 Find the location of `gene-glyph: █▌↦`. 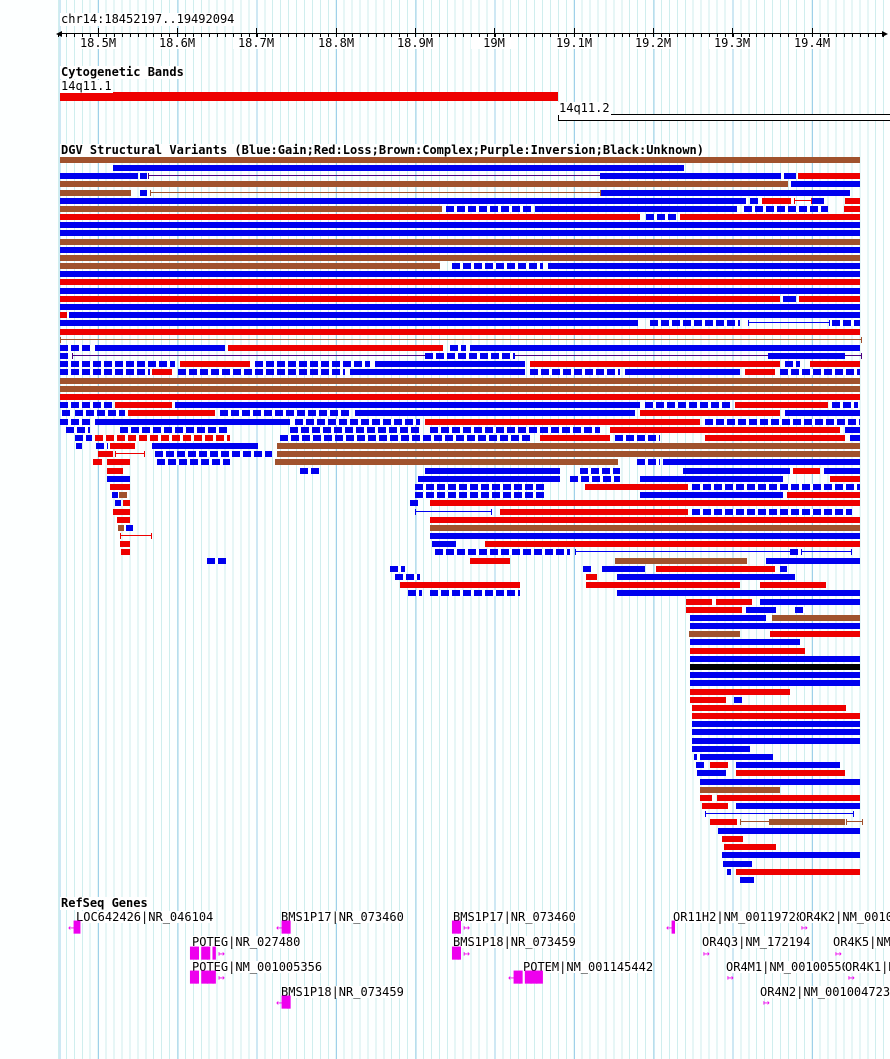

gene-glyph: █▌↦ is located at coordinates (461, 953).